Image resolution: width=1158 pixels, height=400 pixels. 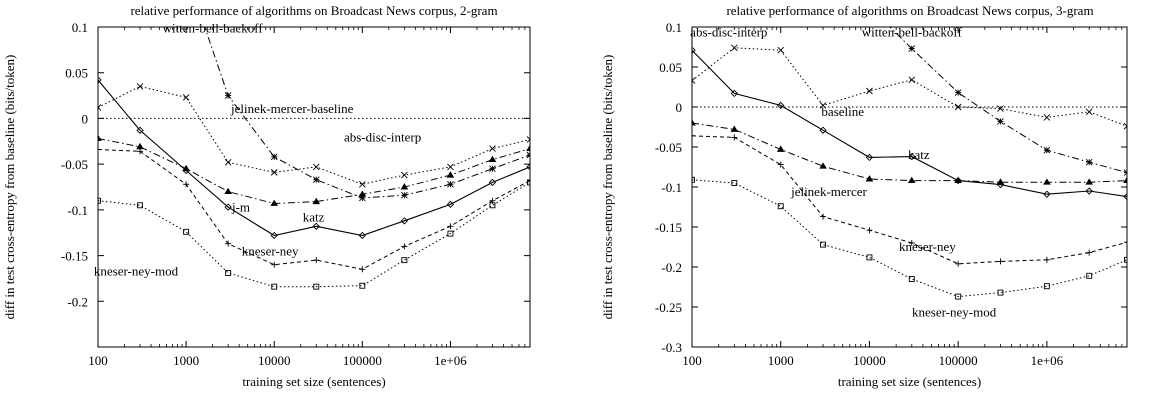 I want to click on x-tick-label: 10000, so click(x=869, y=360).